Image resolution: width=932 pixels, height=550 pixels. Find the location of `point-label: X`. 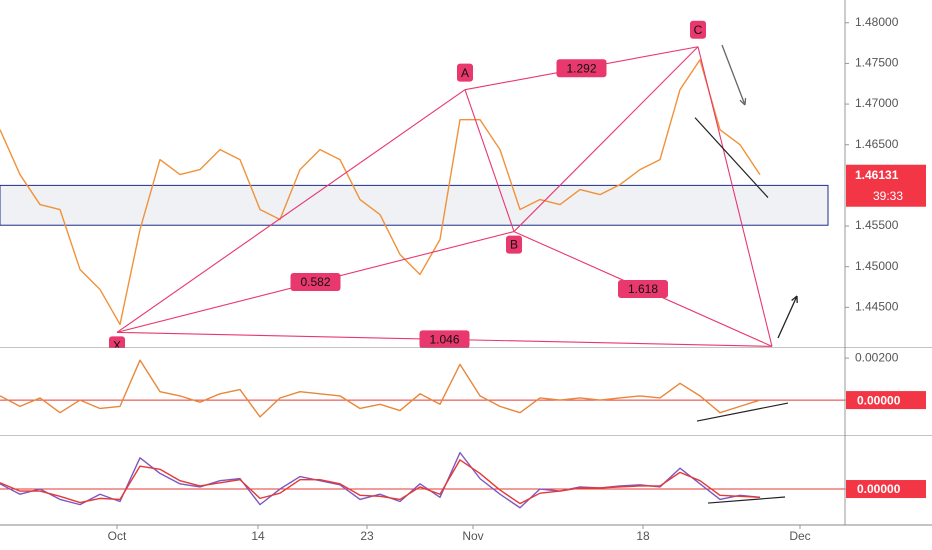

point-label: X is located at coordinates (117, 346).